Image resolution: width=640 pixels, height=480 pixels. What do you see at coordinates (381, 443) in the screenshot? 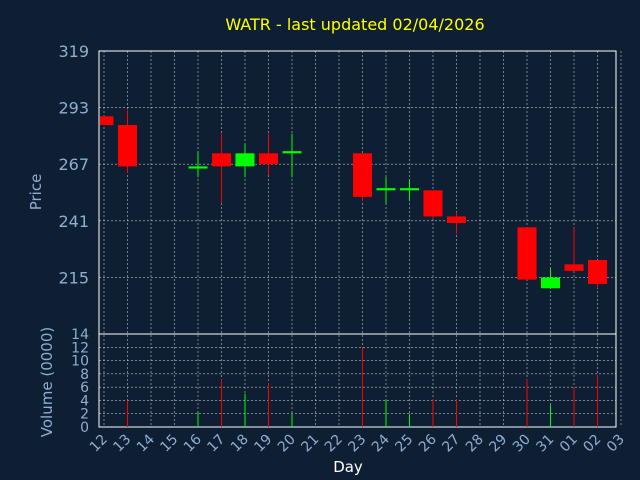
I see `x-tick-label: 24` at bounding box center [381, 443].